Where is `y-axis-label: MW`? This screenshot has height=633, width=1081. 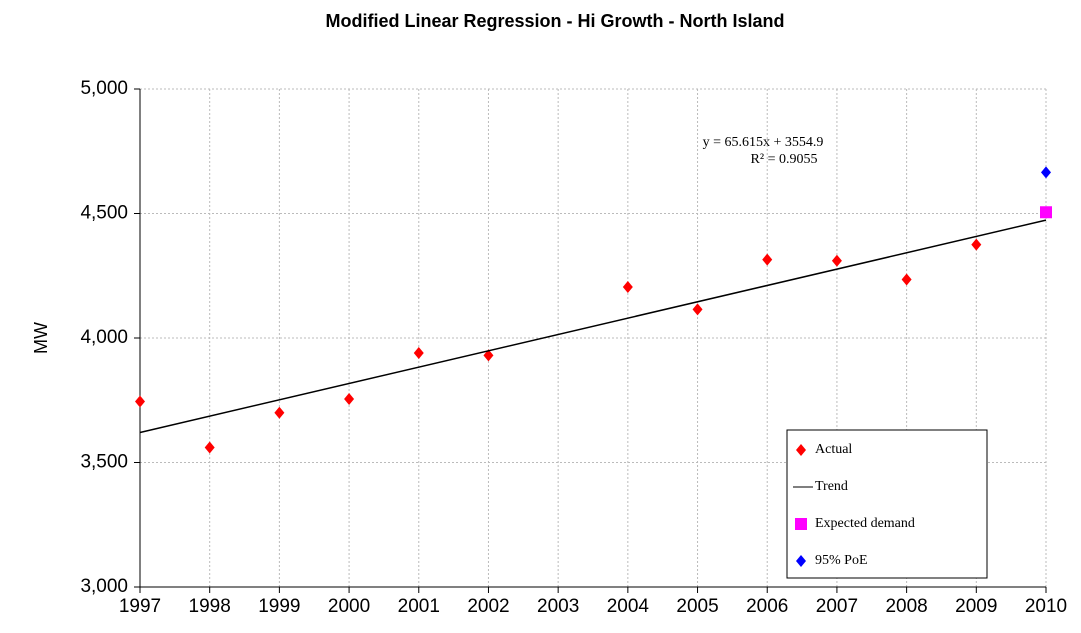
y-axis-label: MW is located at coordinates (41, 338).